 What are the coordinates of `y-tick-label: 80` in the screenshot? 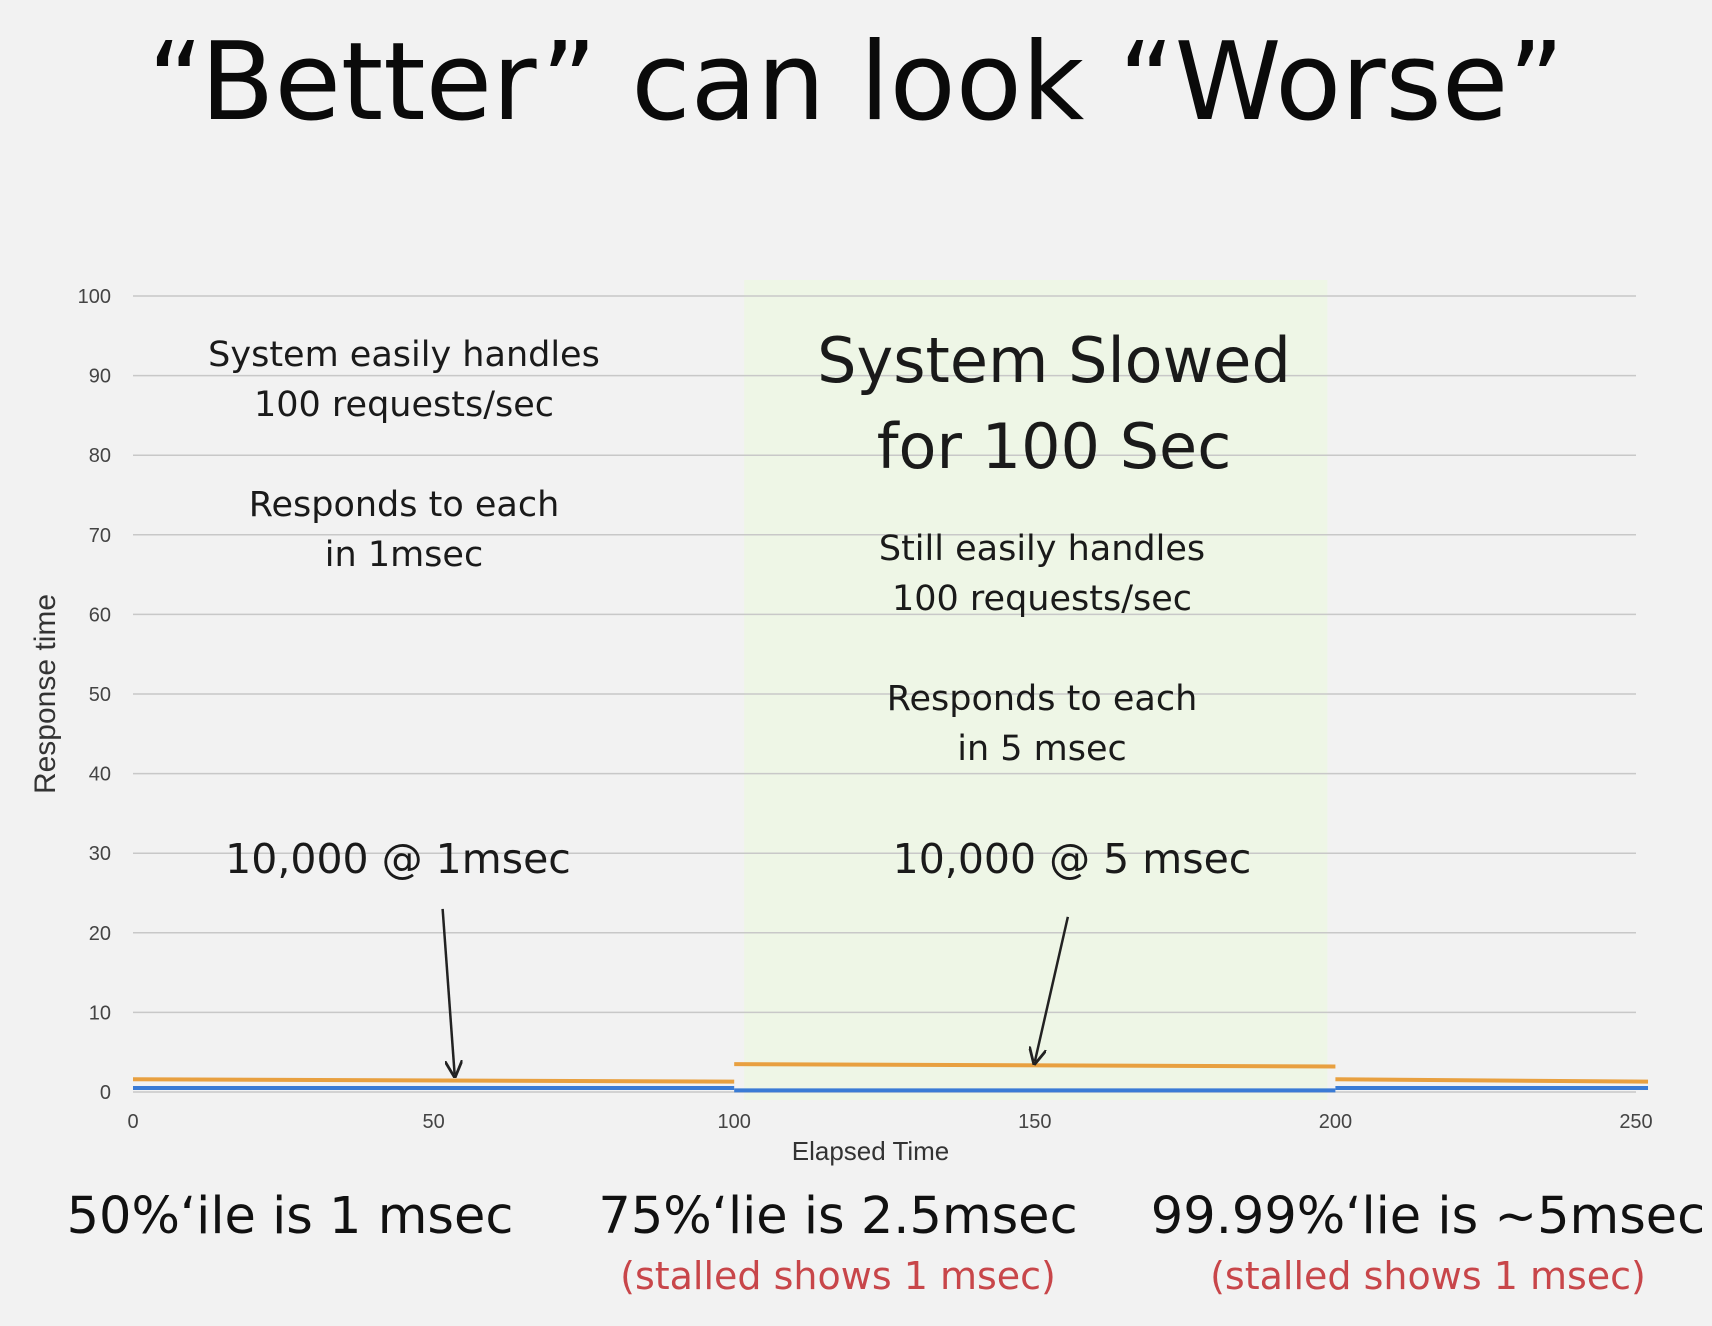 It's located at (100, 456).